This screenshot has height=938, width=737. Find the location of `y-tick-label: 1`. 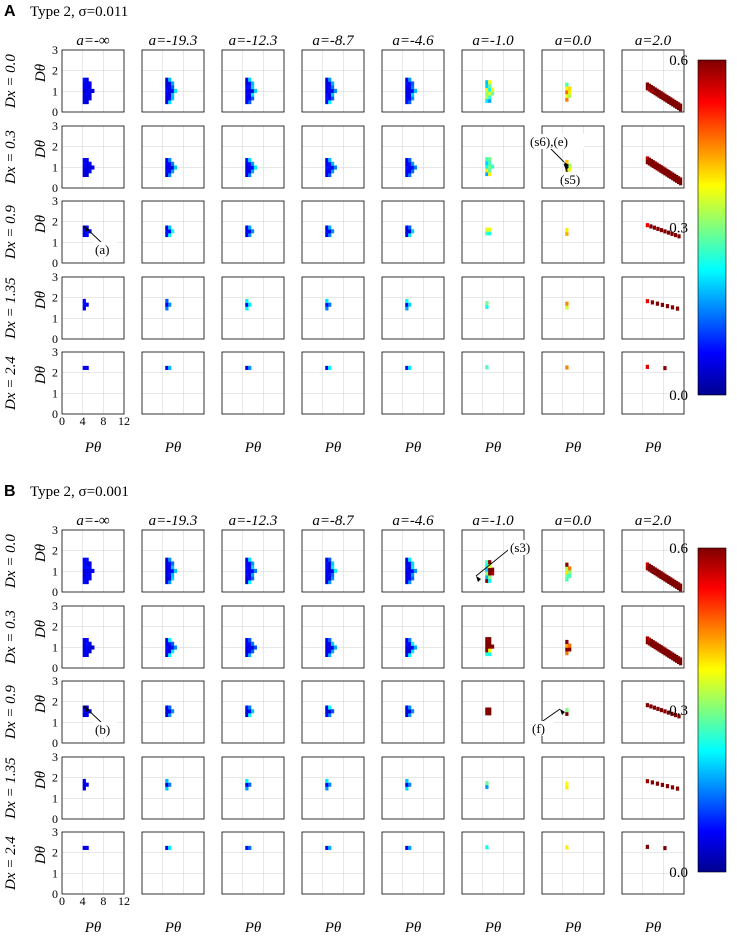

y-tick-label: 1 is located at coordinates (55, 393).